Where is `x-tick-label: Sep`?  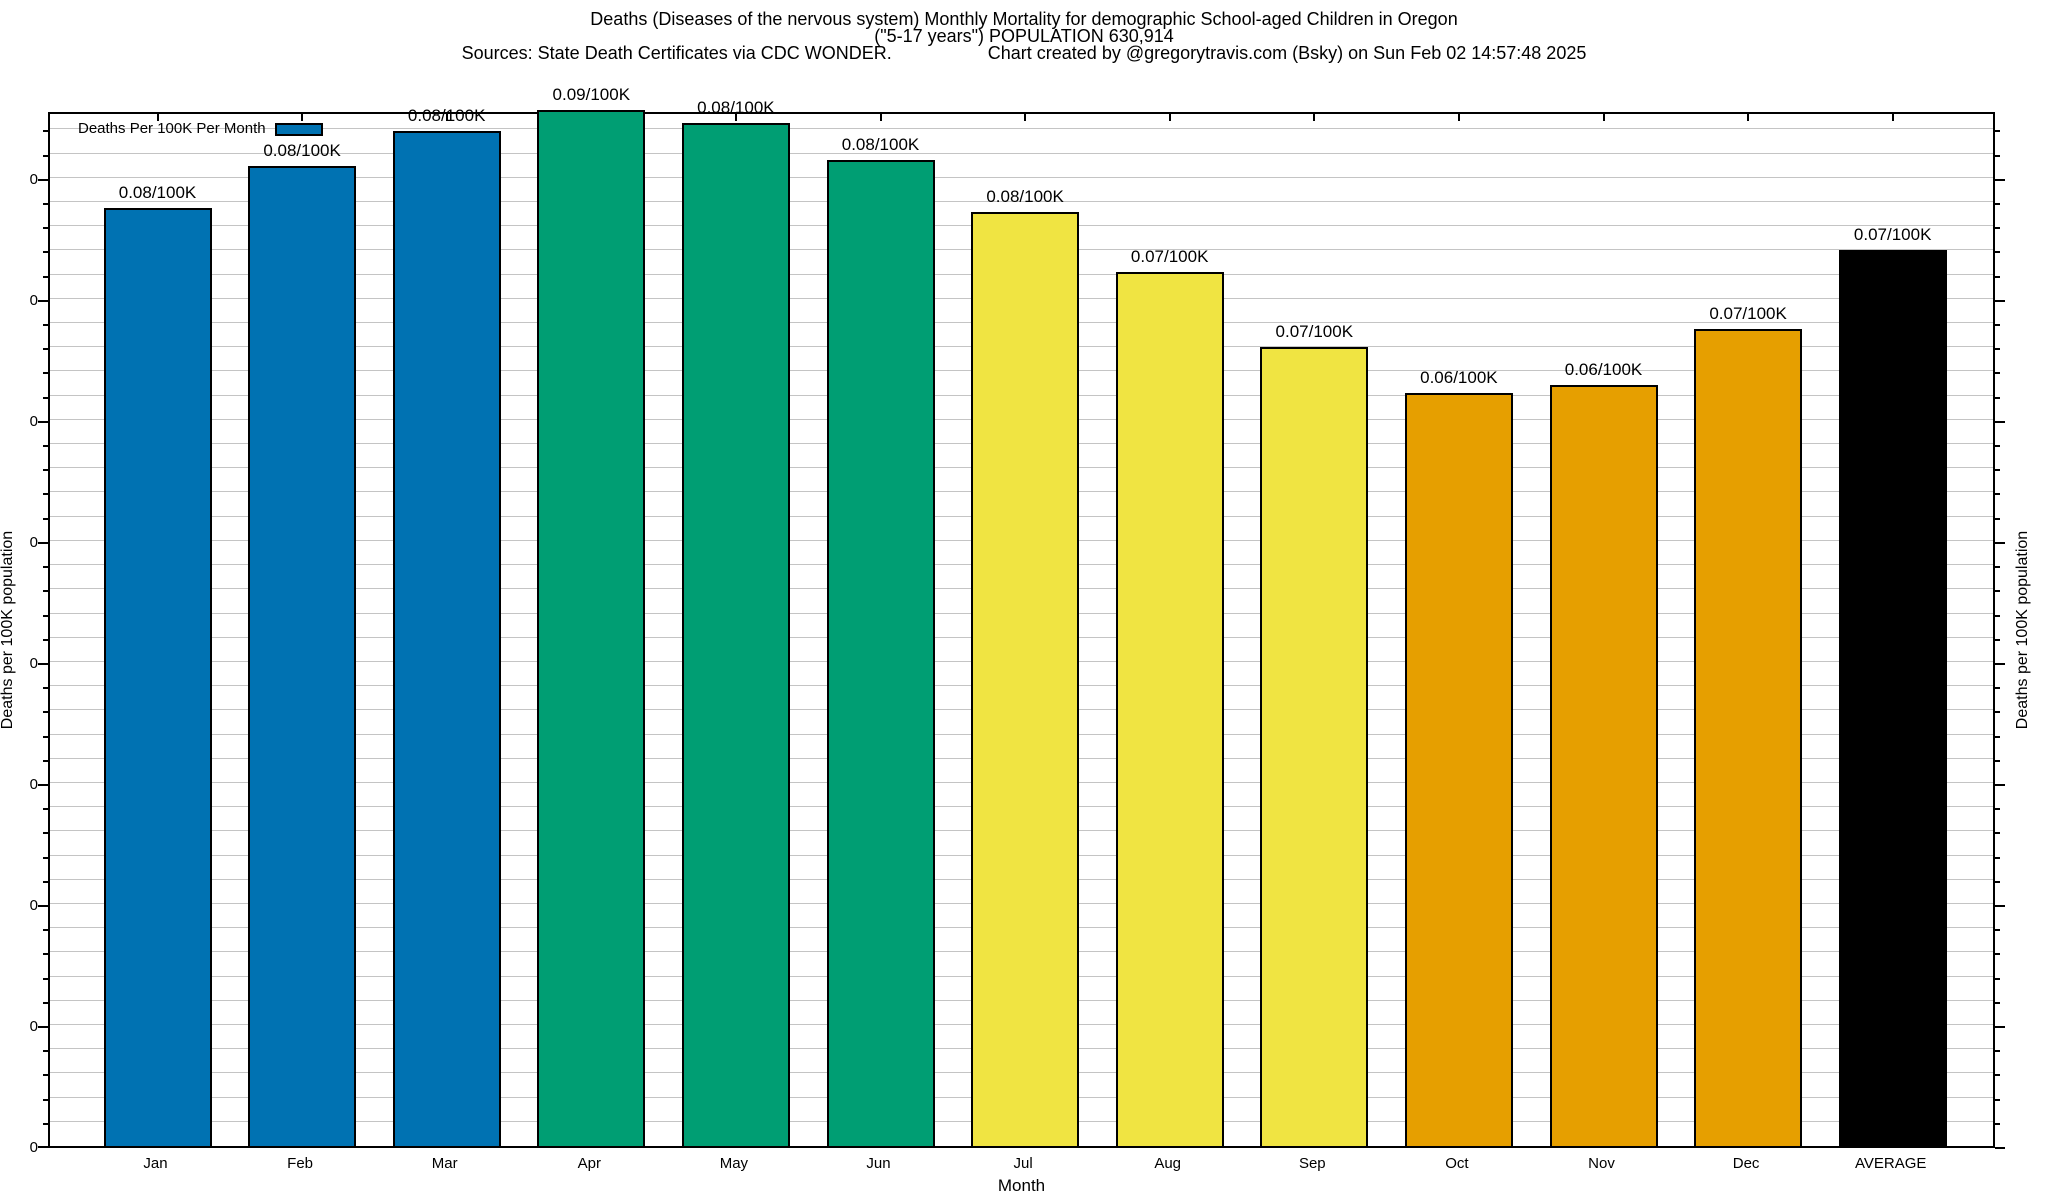
x-tick-label: Sep is located at coordinates (1312, 1163).